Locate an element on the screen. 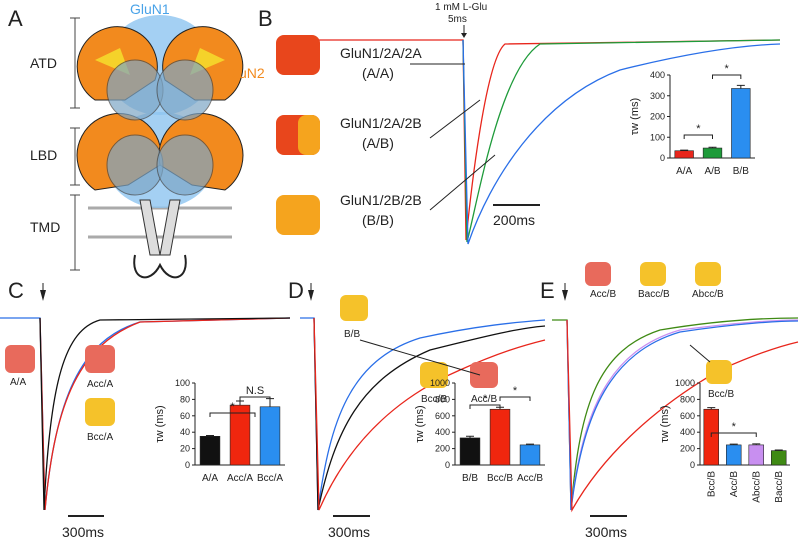  y-tick-label: 60 is located at coordinates (185, 416).